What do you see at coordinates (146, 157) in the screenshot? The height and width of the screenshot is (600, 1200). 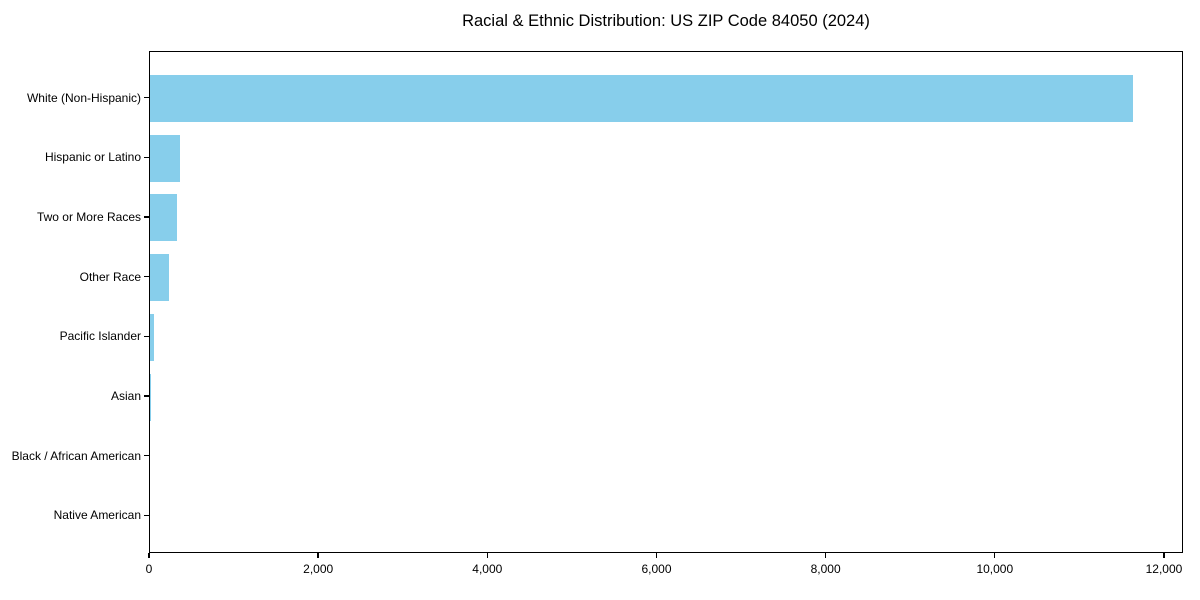 I see `y-tick-hispanic-or-latino` at bounding box center [146, 157].